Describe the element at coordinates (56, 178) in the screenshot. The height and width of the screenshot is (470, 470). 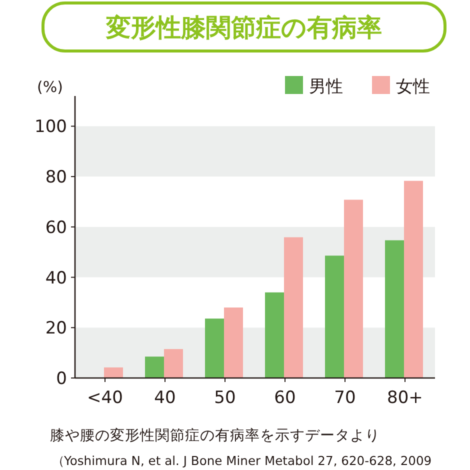
I see `y-tick-label: 80` at that location.